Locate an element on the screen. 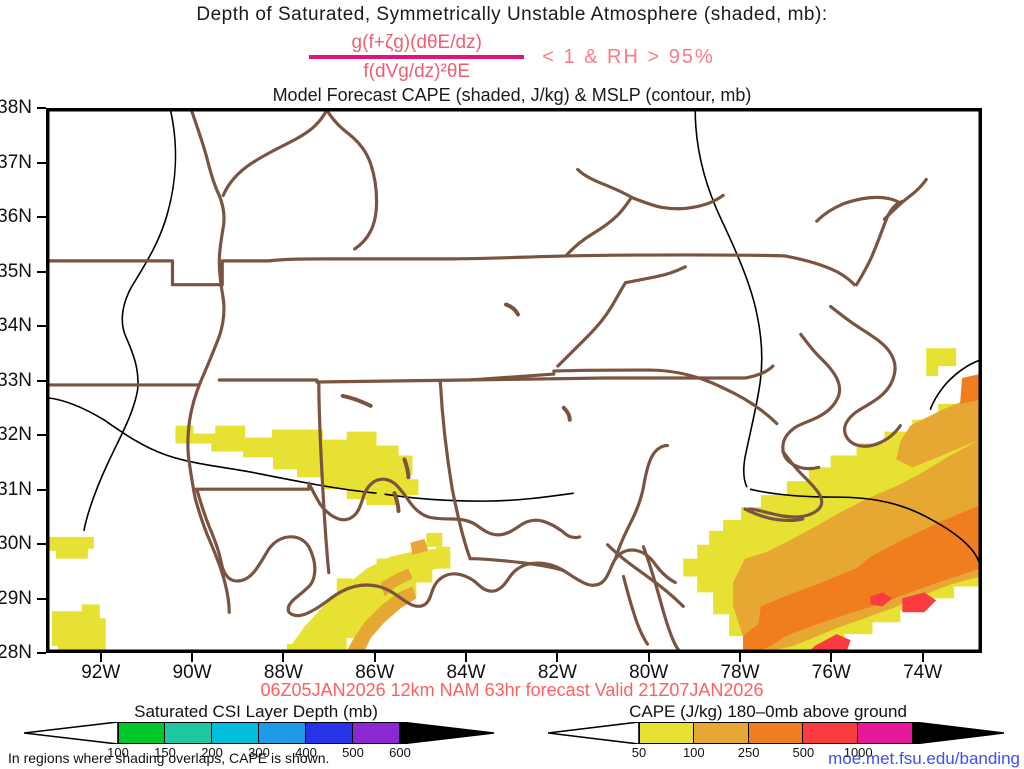  border-nc-tn is located at coordinates (592, 324).